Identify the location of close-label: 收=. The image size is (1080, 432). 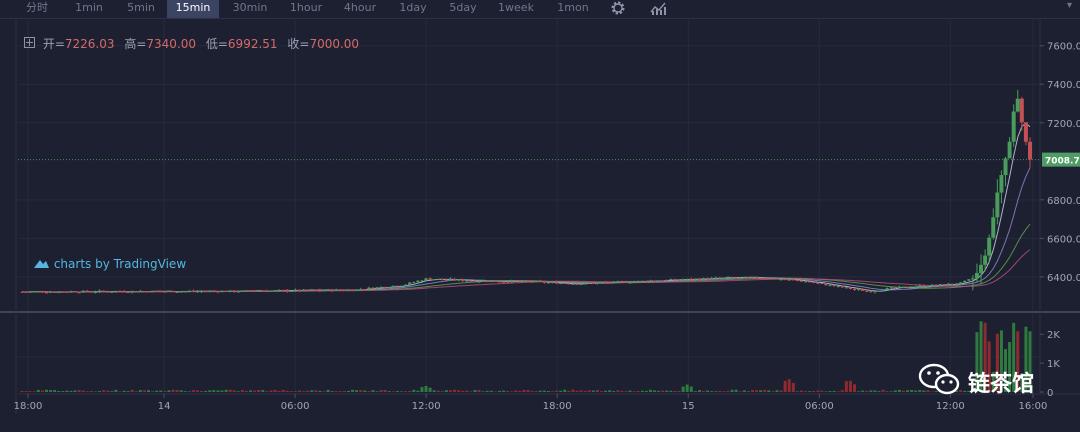
(298, 44).